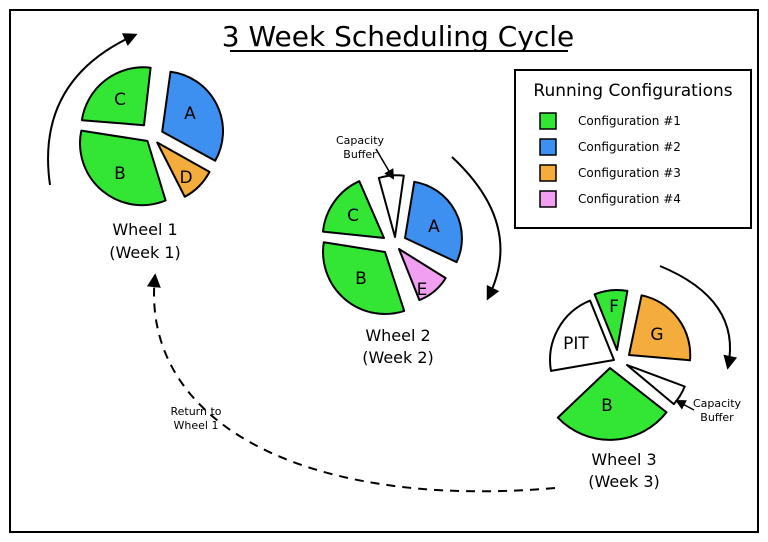 The height and width of the screenshot is (542, 768). I want to click on legend-item: Configuration #3, so click(610, 173).